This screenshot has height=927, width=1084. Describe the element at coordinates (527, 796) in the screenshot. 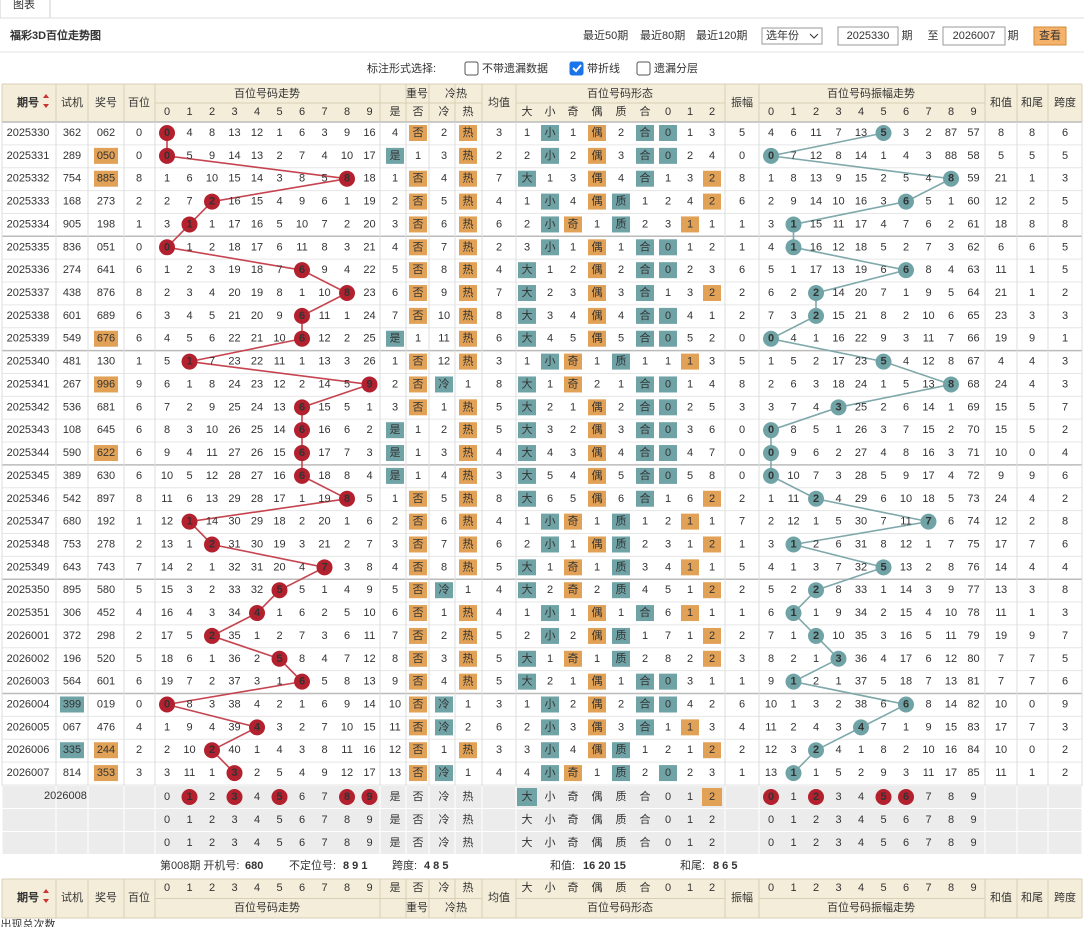

I see `pick-value: 大` at that location.